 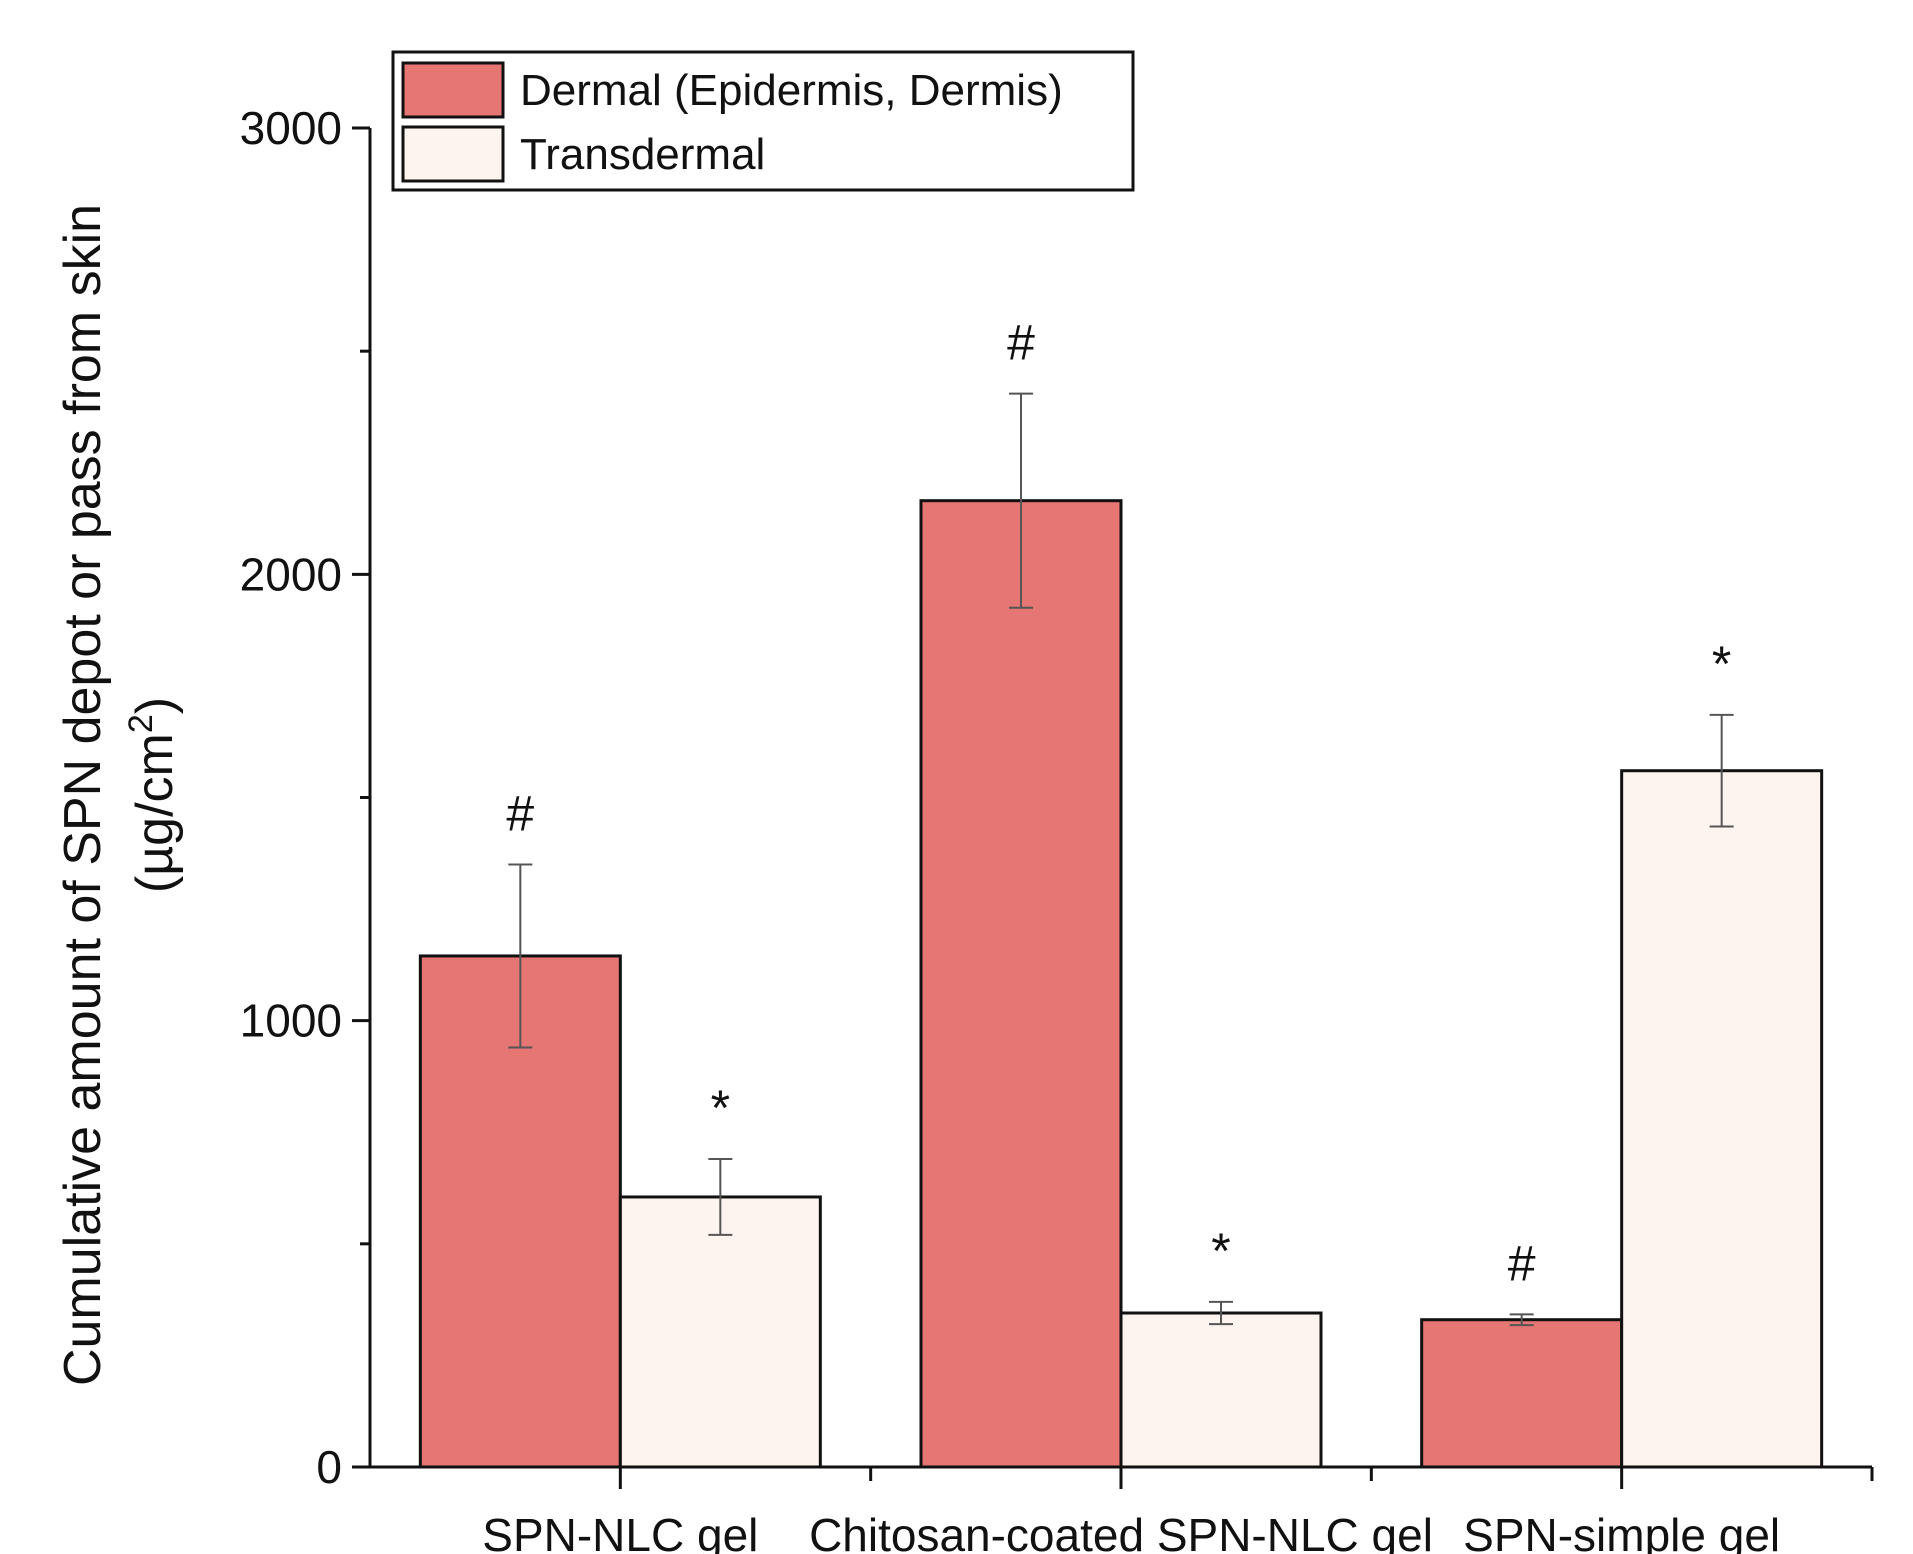 I want to click on y-axis-unit-prefix: (µg/cm, so click(x=155, y=813).